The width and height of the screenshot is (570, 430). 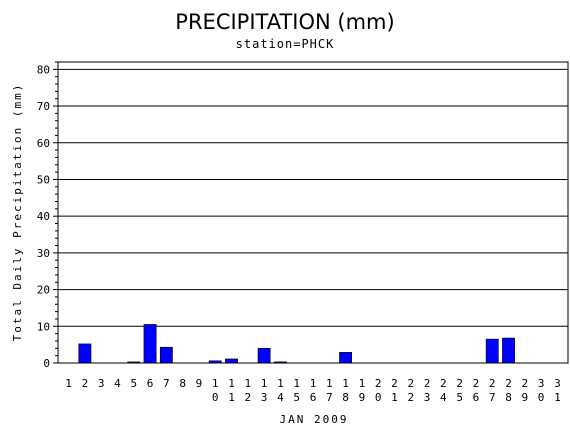 I want to click on y-tick-label: 10, so click(x=43, y=326).